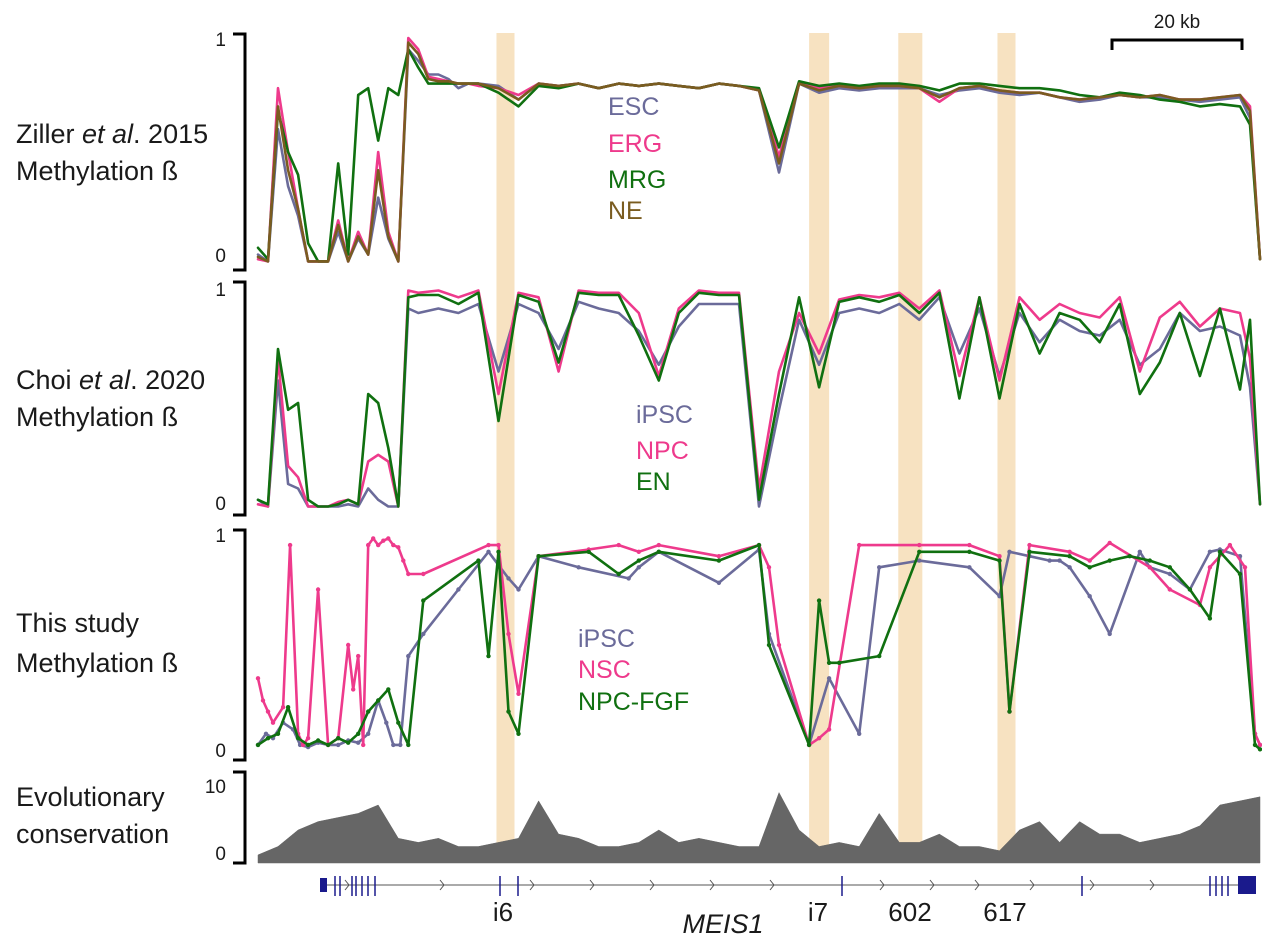  Describe the element at coordinates (110, 380) in the screenshot. I see `panel-label-line: Choi et al. 2020` at that location.